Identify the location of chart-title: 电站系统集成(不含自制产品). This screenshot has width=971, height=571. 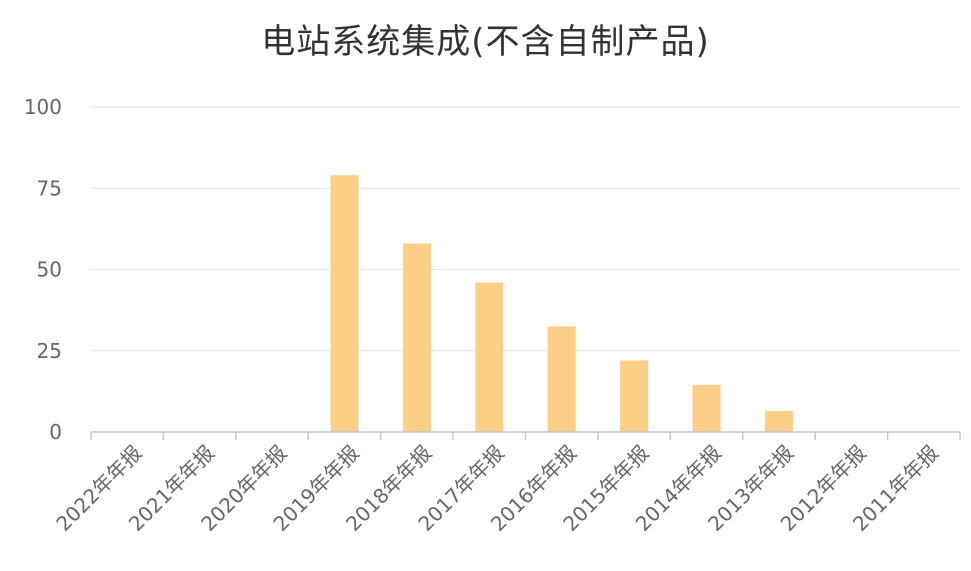
(485, 42).